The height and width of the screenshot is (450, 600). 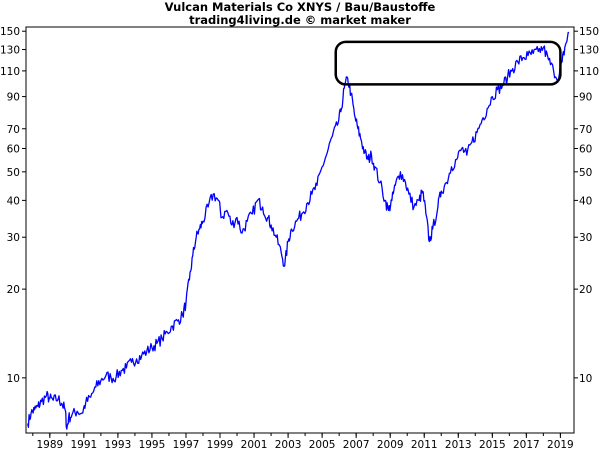 I want to click on y-tick-label-left: 110, so click(x=10, y=72).